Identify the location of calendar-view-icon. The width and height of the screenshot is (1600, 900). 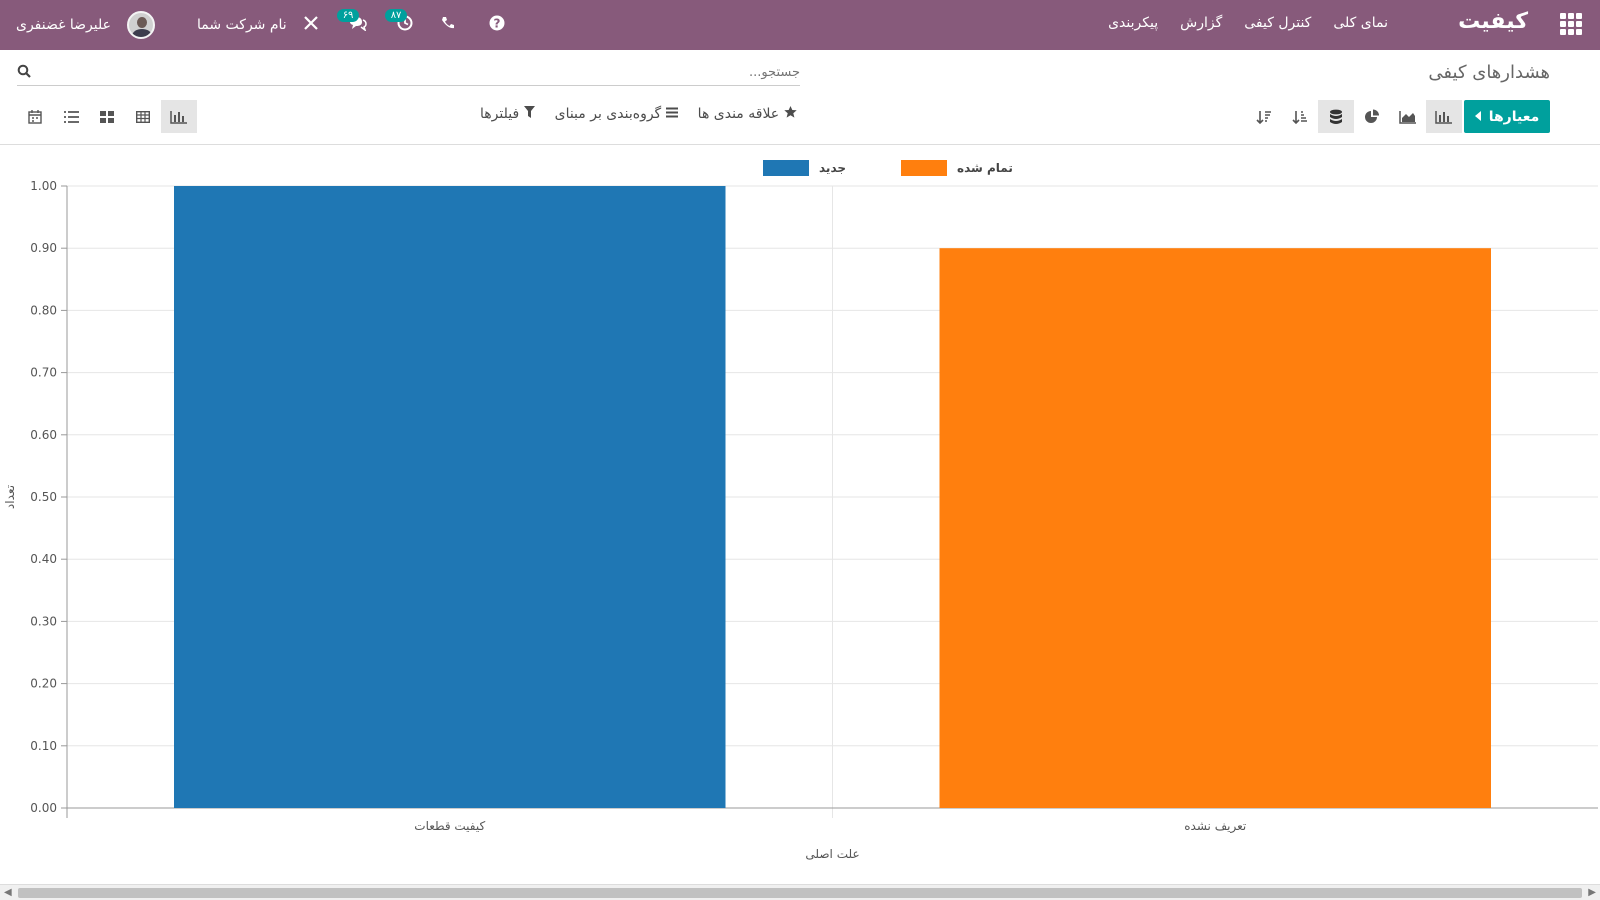
(35, 116).